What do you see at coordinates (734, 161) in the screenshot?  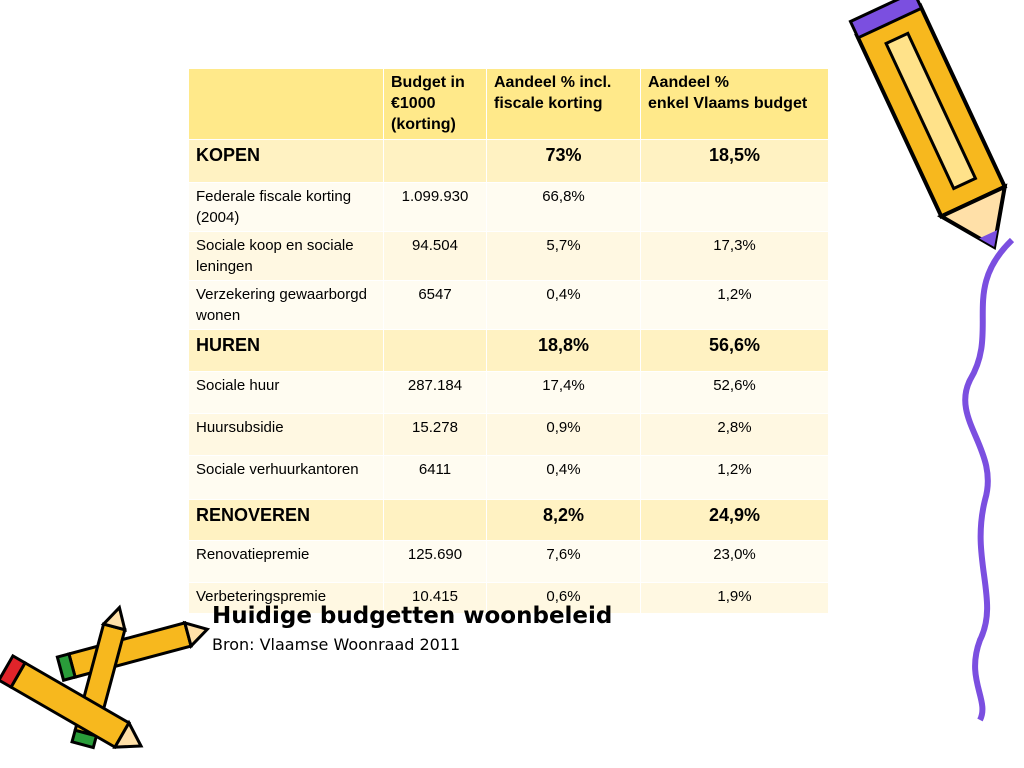 I see `value-cell: 18,5%` at bounding box center [734, 161].